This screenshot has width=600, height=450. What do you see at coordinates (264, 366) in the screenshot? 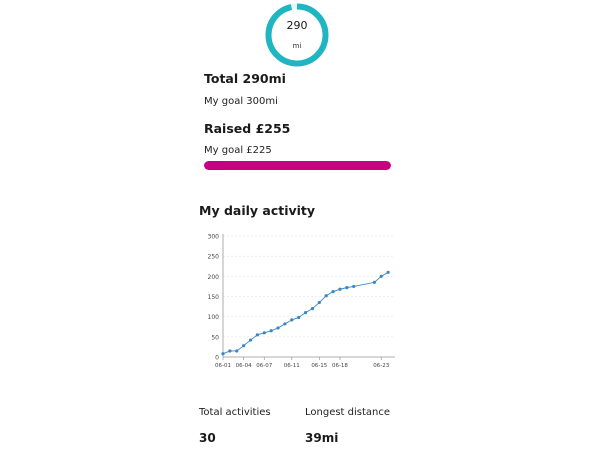
I see `x-tick-label: 06-07` at bounding box center [264, 366].